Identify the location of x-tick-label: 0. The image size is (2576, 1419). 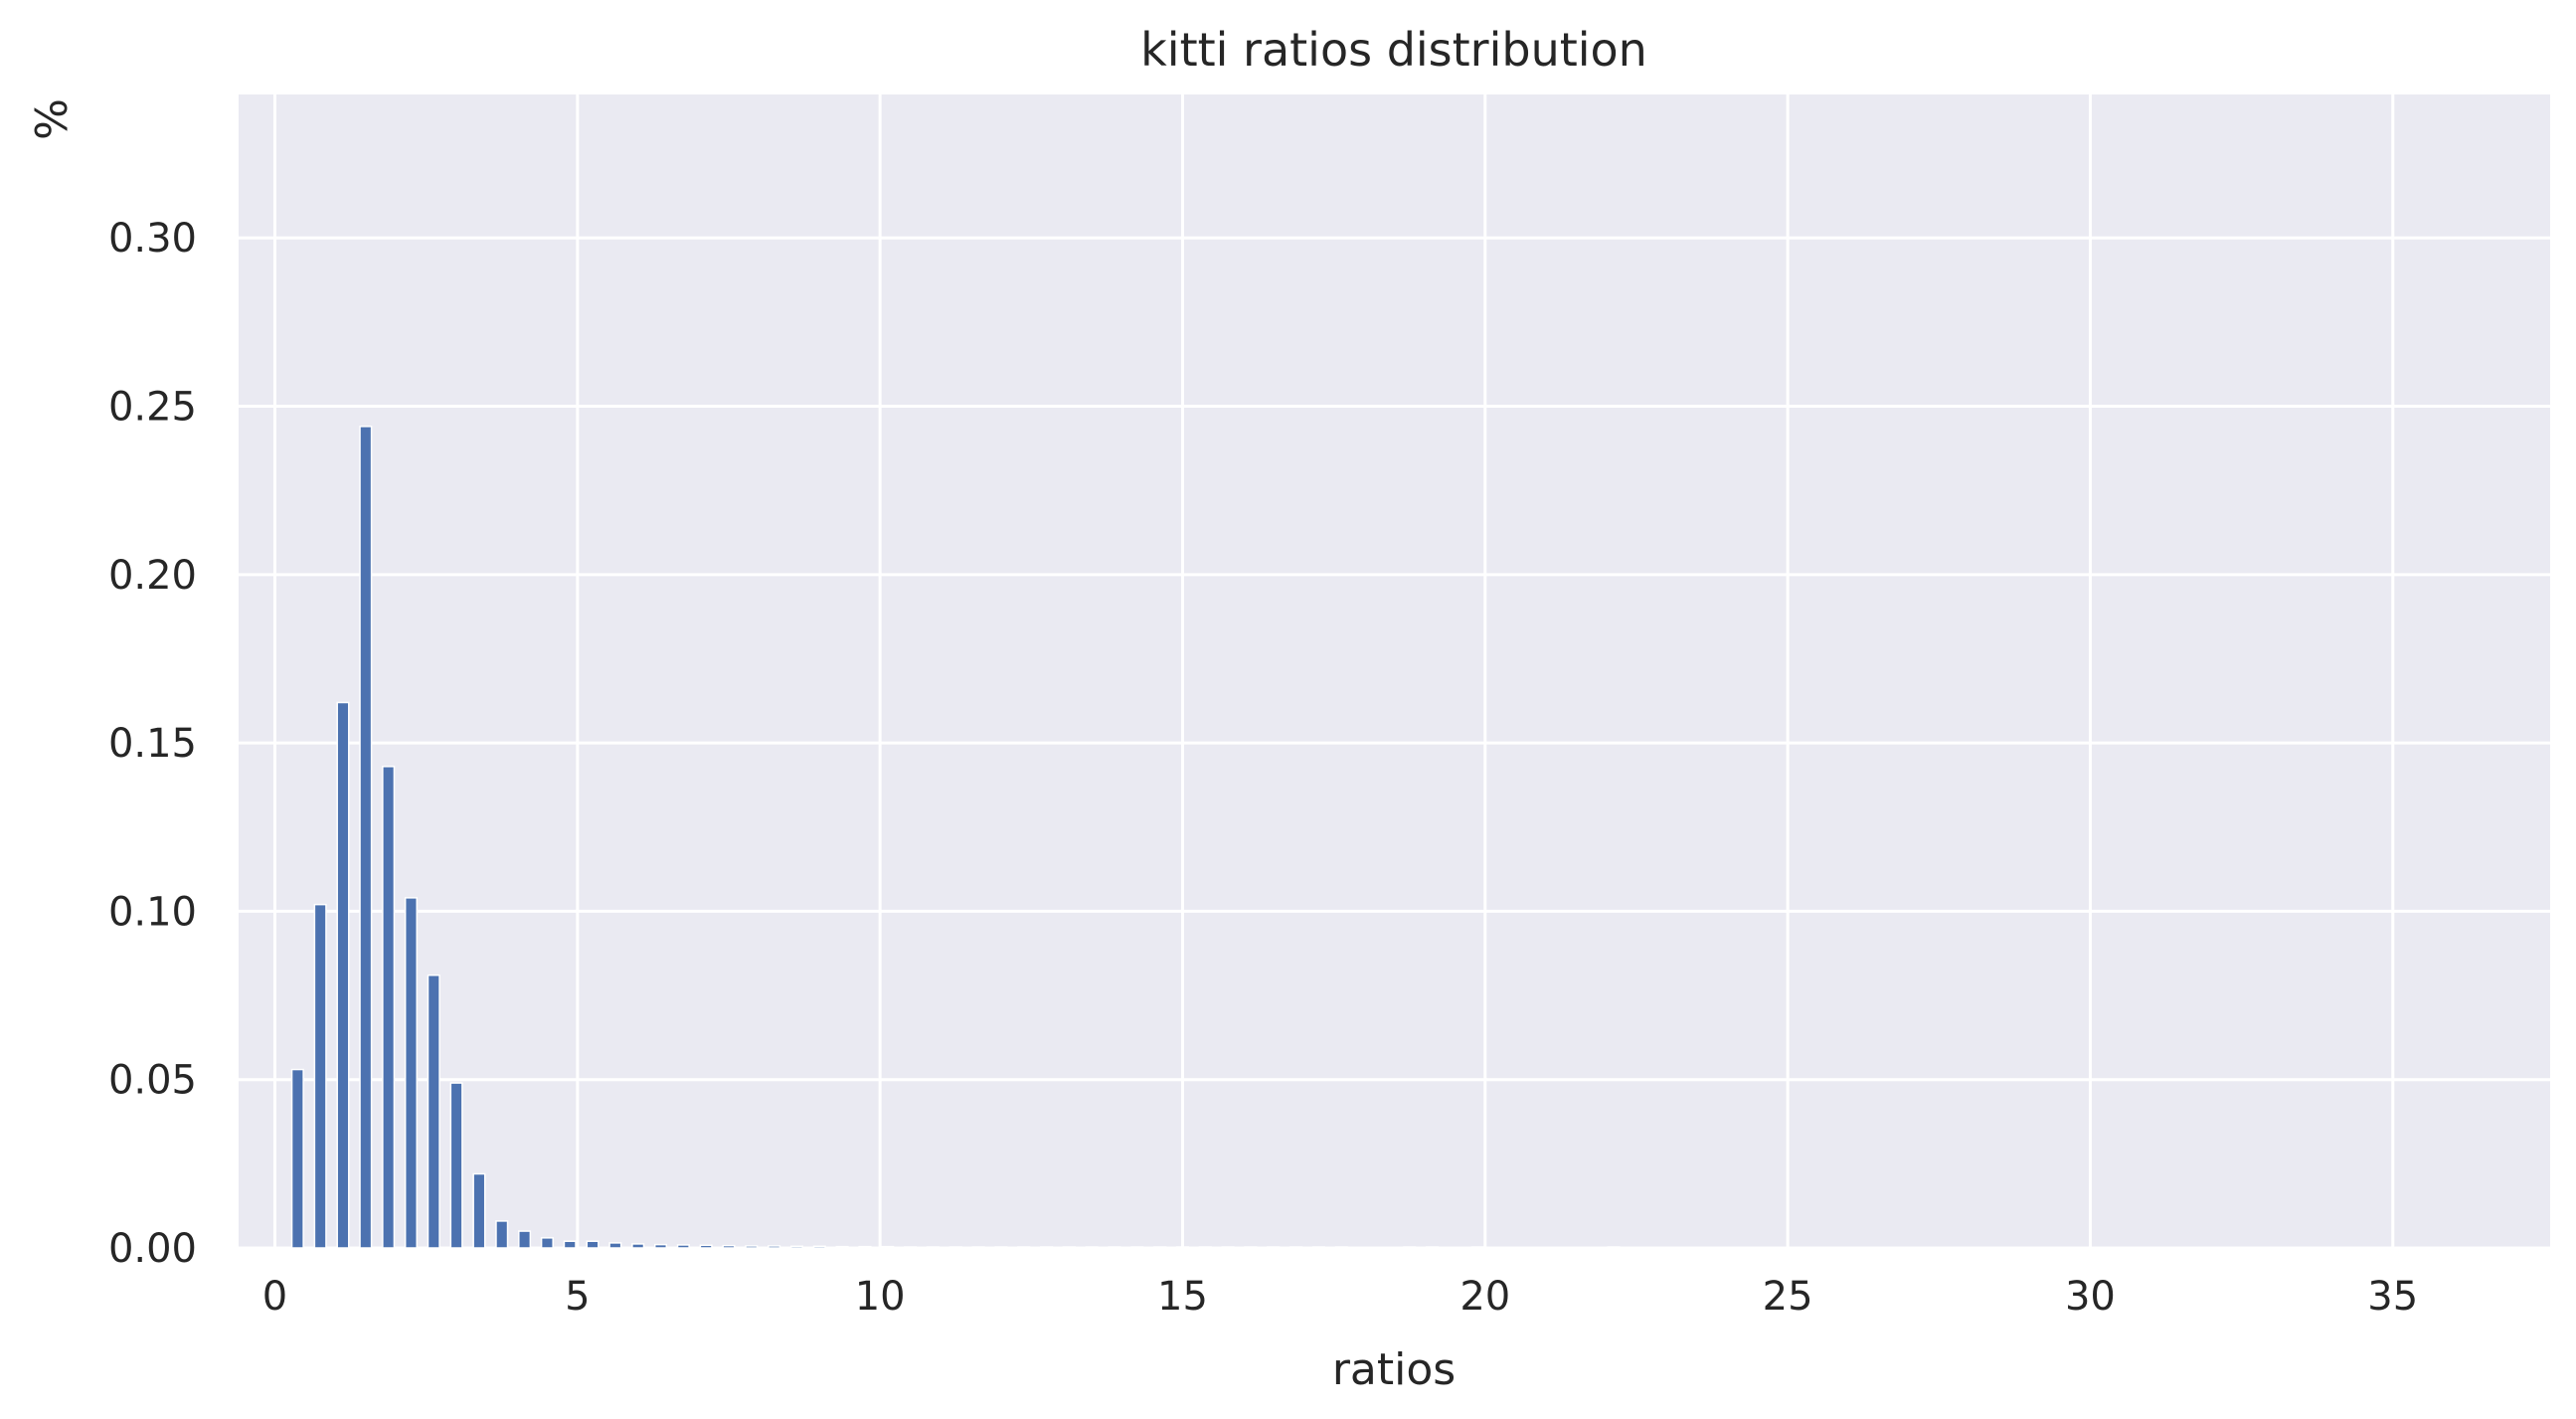
(274, 1297).